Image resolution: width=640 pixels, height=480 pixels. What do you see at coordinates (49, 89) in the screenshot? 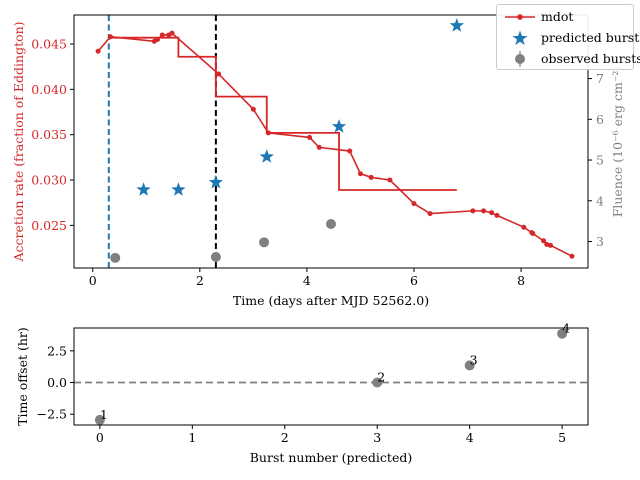
I see `y-tick-label: 0.040` at bounding box center [49, 89].